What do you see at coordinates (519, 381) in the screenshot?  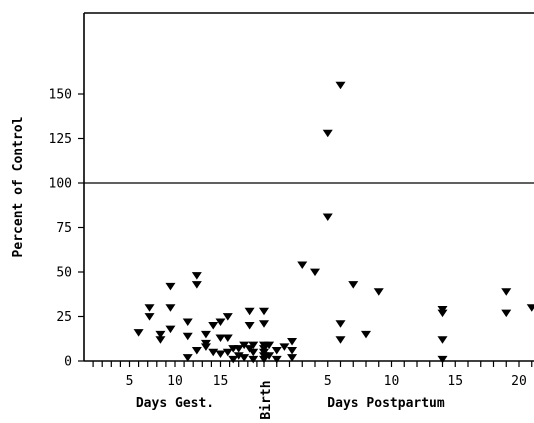 I see `x-tick-label: 20` at bounding box center [519, 381].